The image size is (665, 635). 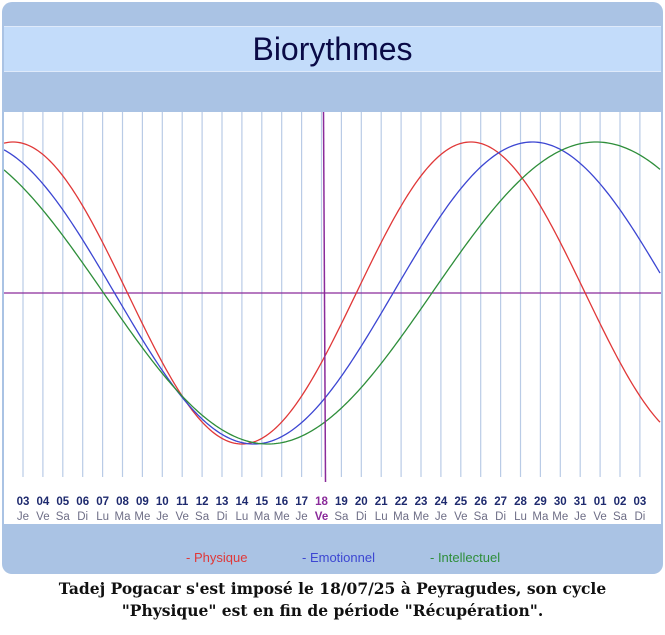 What do you see at coordinates (162, 502) in the screenshot?
I see `x-tick-day: 10` at bounding box center [162, 502].